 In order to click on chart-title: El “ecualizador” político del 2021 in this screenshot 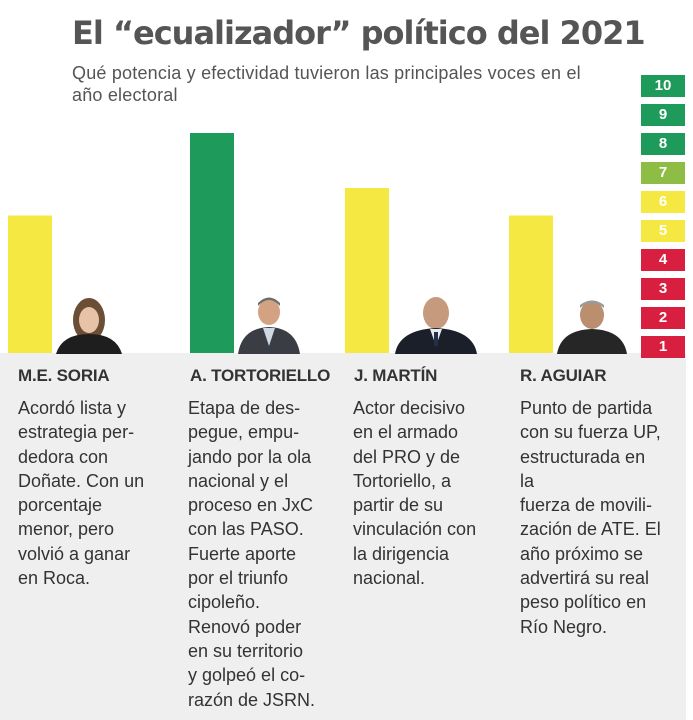, I will do `click(359, 33)`.